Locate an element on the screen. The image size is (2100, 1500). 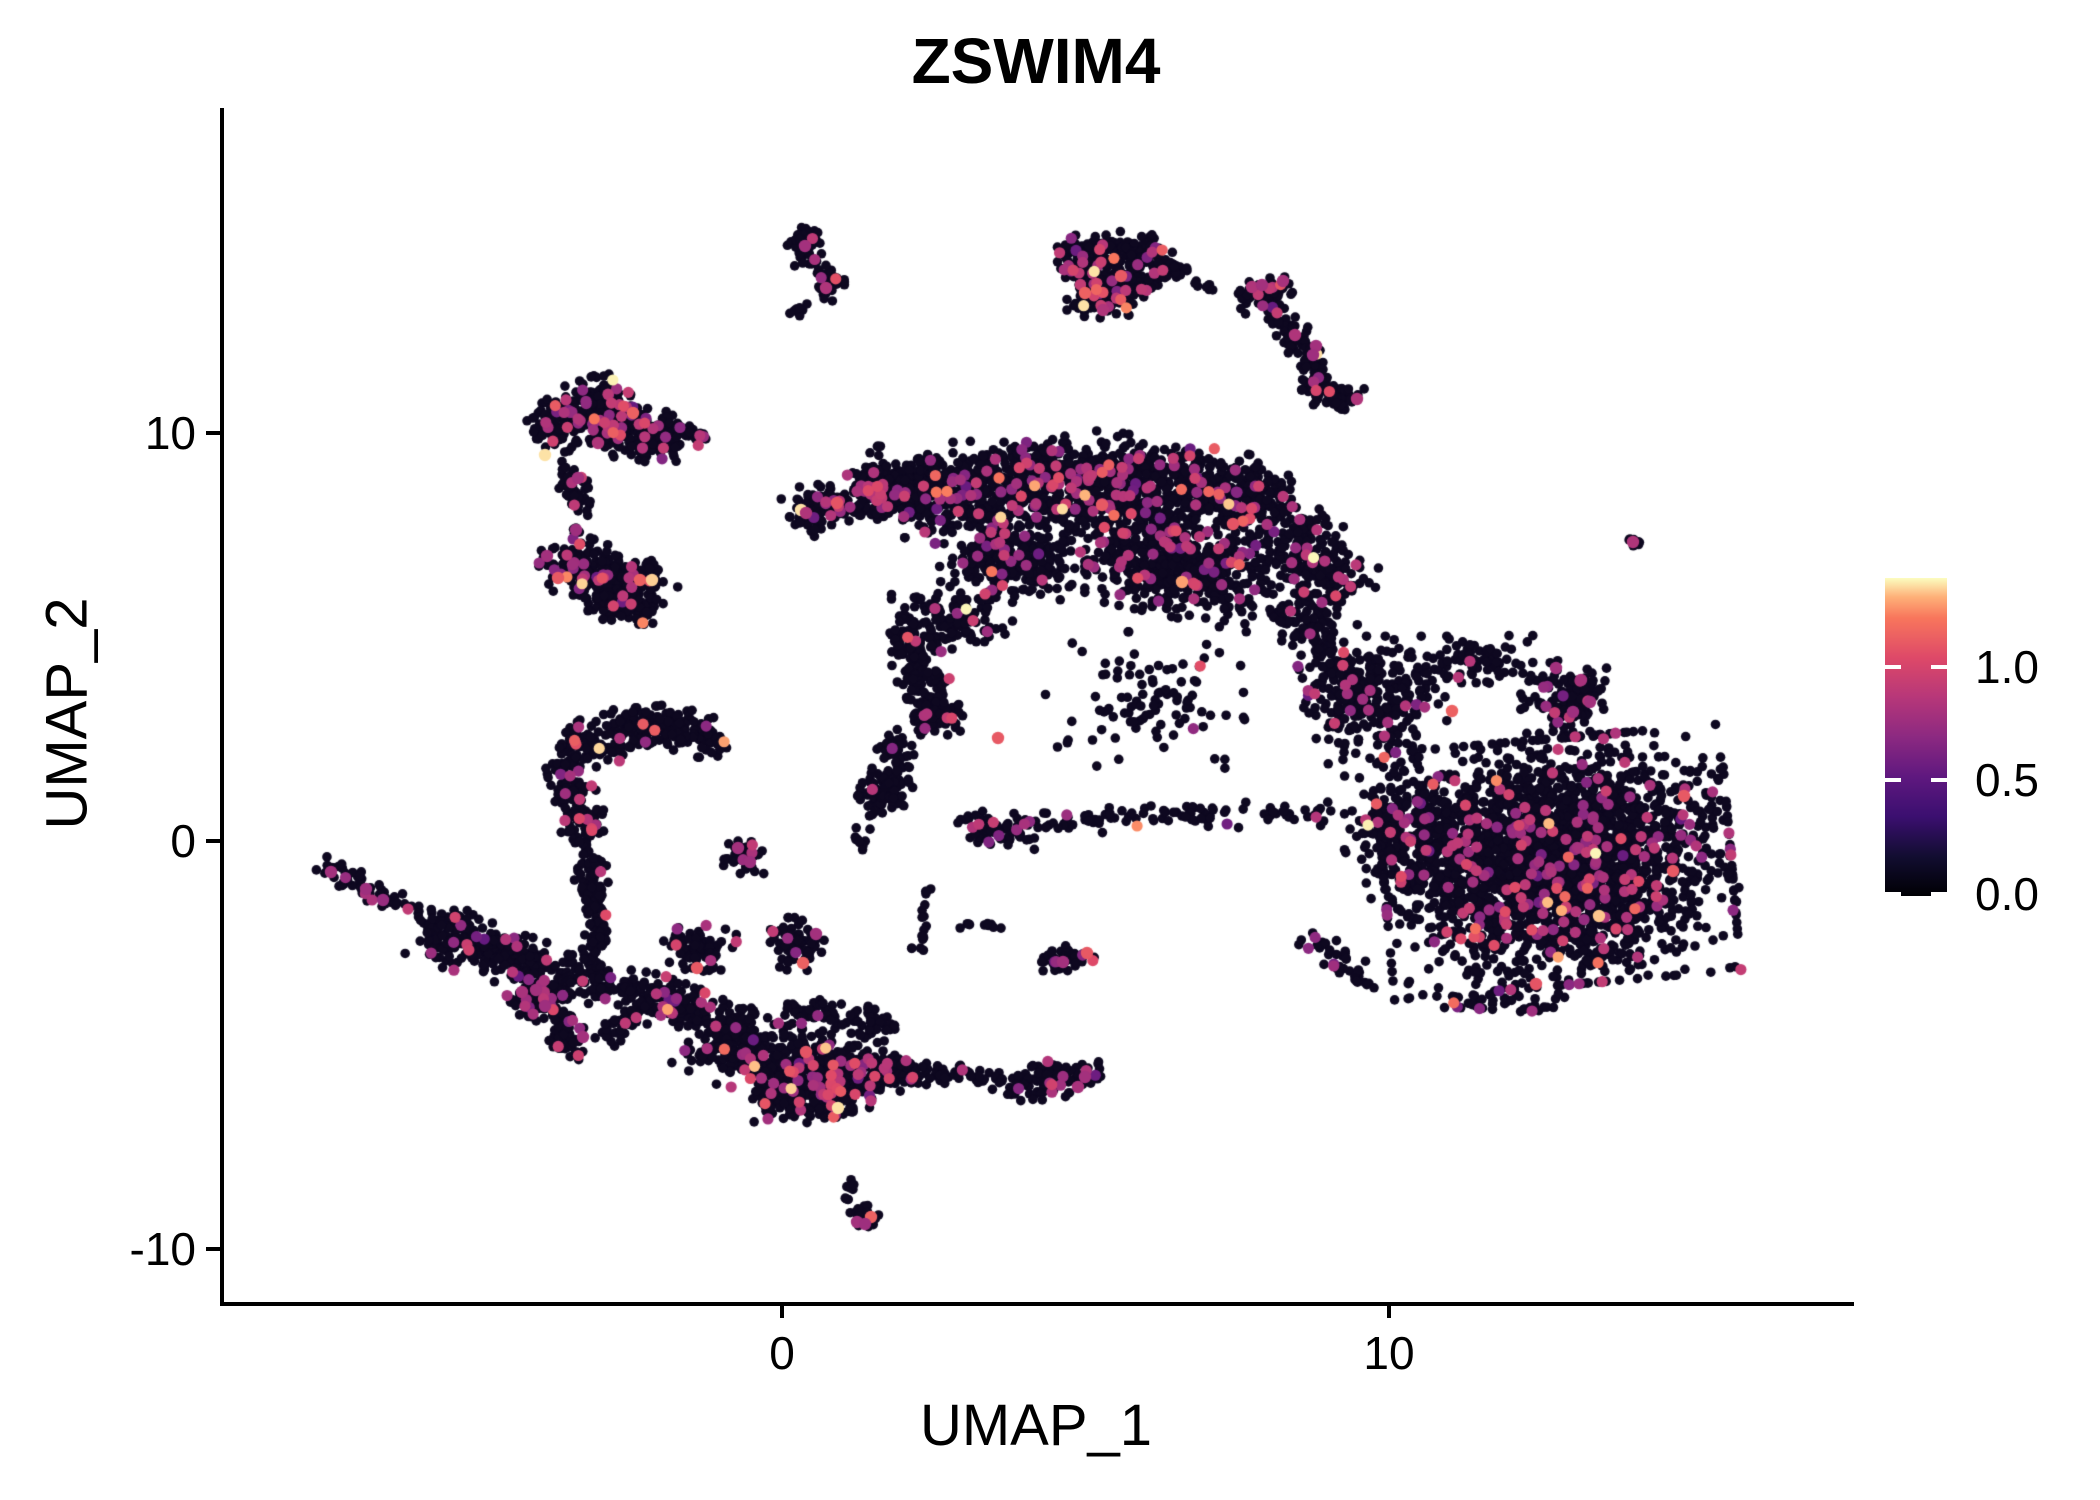
colorbar-tick-label: 0.5 is located at coordinates (2007, 780).